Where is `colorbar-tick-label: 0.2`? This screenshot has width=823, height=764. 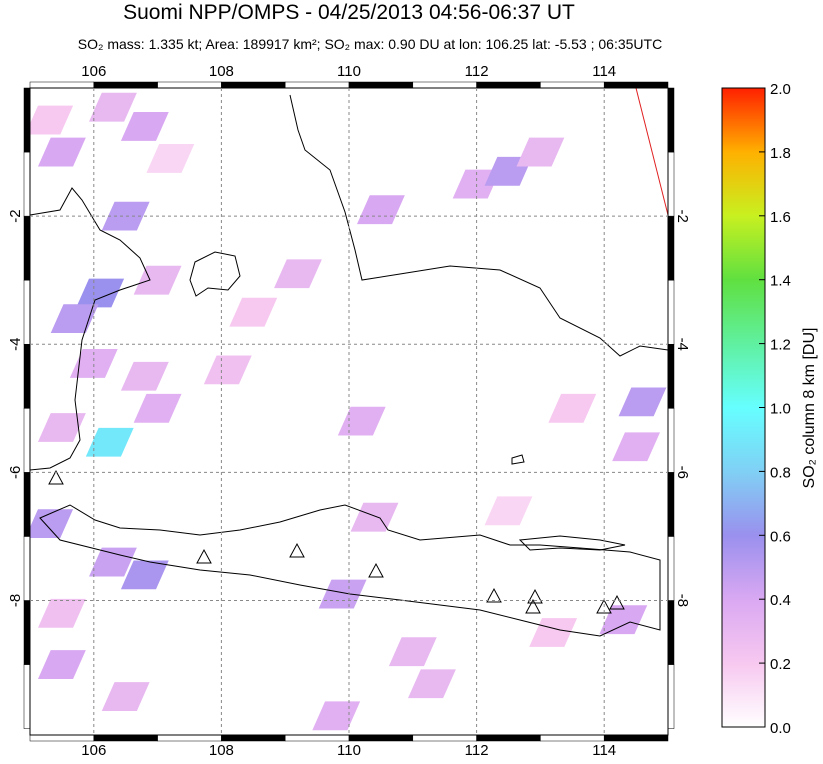
colorbar-tick-label: 0.2 is located at coordinates (780, 664).